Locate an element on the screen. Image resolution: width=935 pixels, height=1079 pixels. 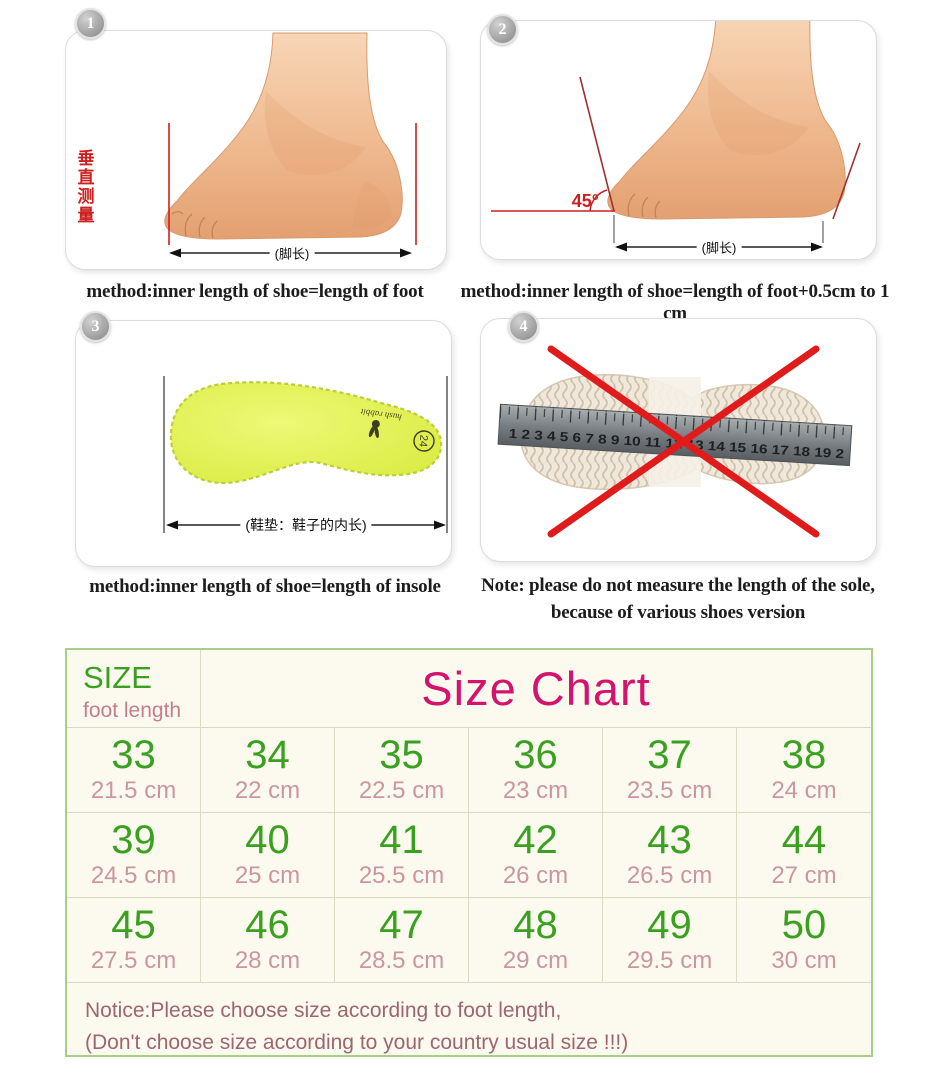
size-cell-43: 43 26.5 cm is located at coordinates (670, 855).